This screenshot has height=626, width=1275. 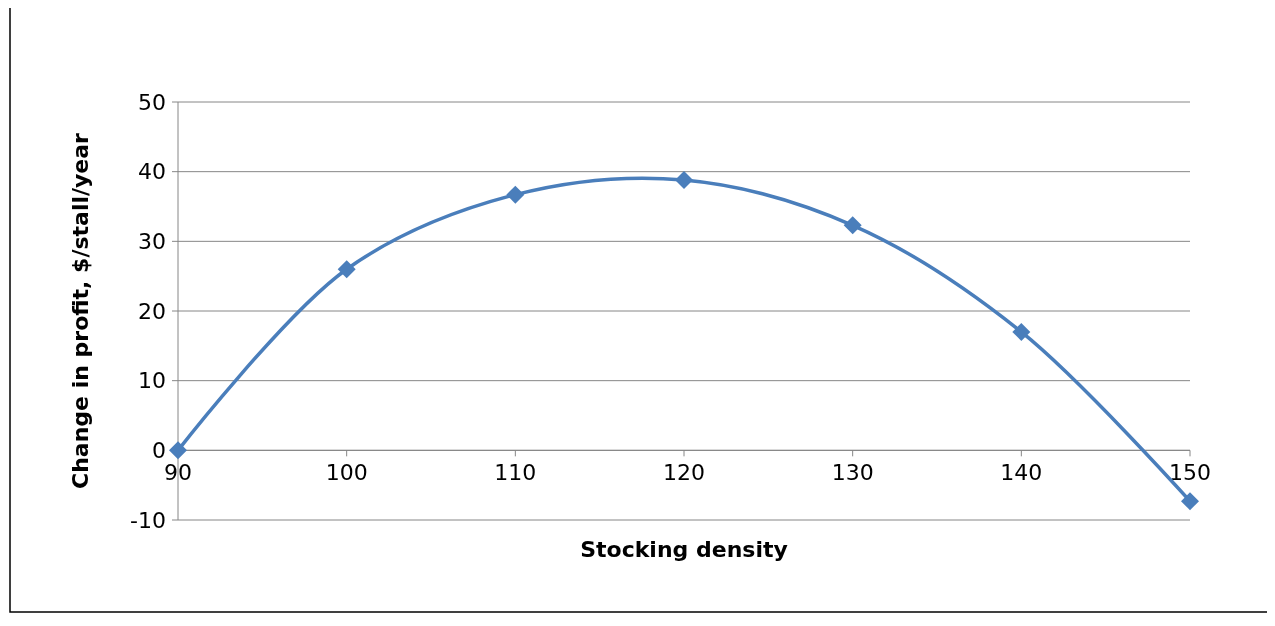 What do you see at coordinates (152, 311) in the screenshot?
I see `y-tick-label: 20` at bounding box center [152, 311].